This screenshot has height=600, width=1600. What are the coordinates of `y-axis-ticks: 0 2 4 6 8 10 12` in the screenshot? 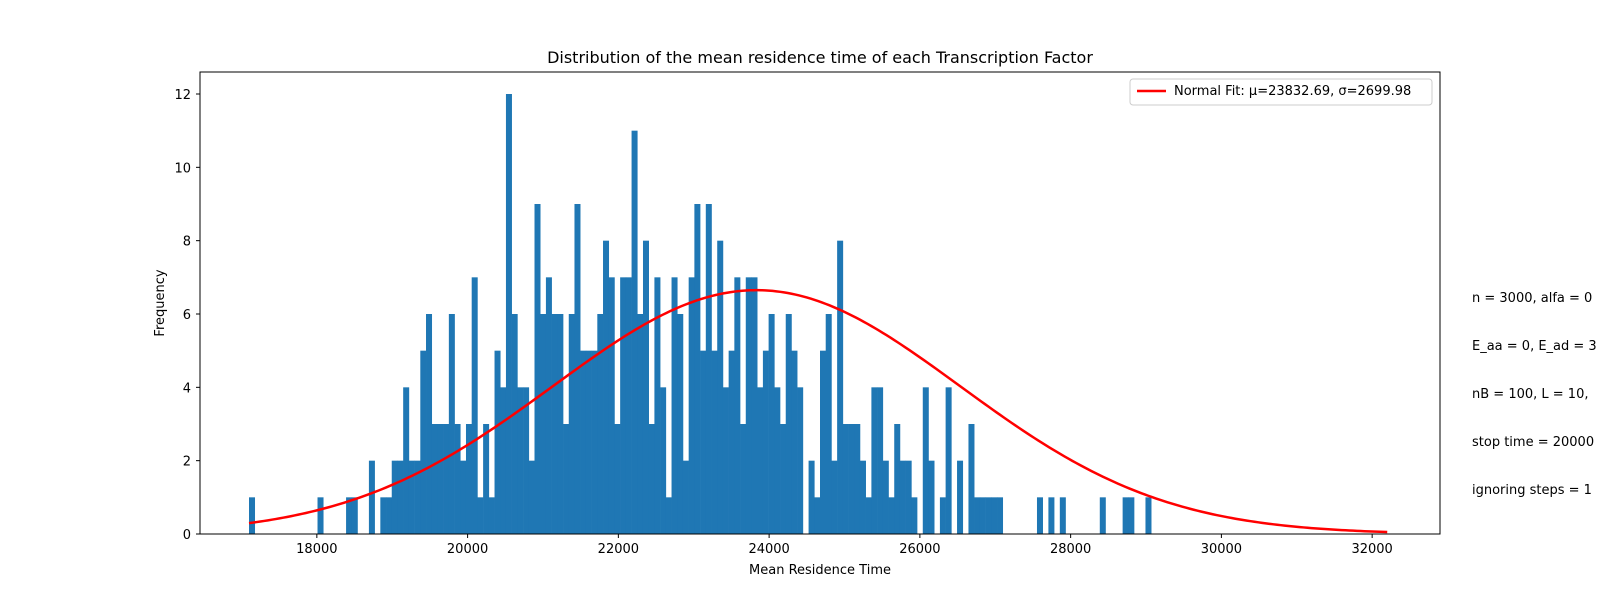 It's located at (187, 315).